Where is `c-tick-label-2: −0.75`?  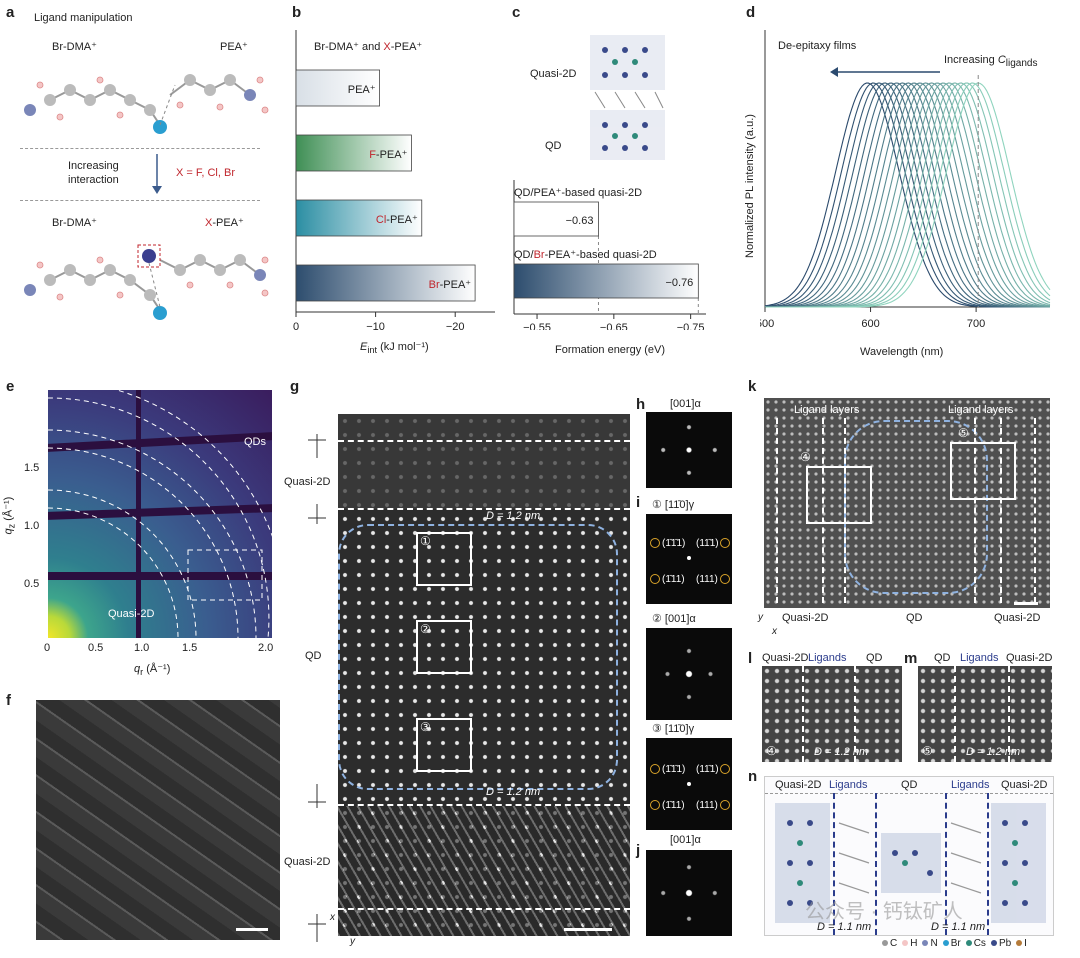 c-tick-label-2: −0.75 is located at coordinates (691, 326).